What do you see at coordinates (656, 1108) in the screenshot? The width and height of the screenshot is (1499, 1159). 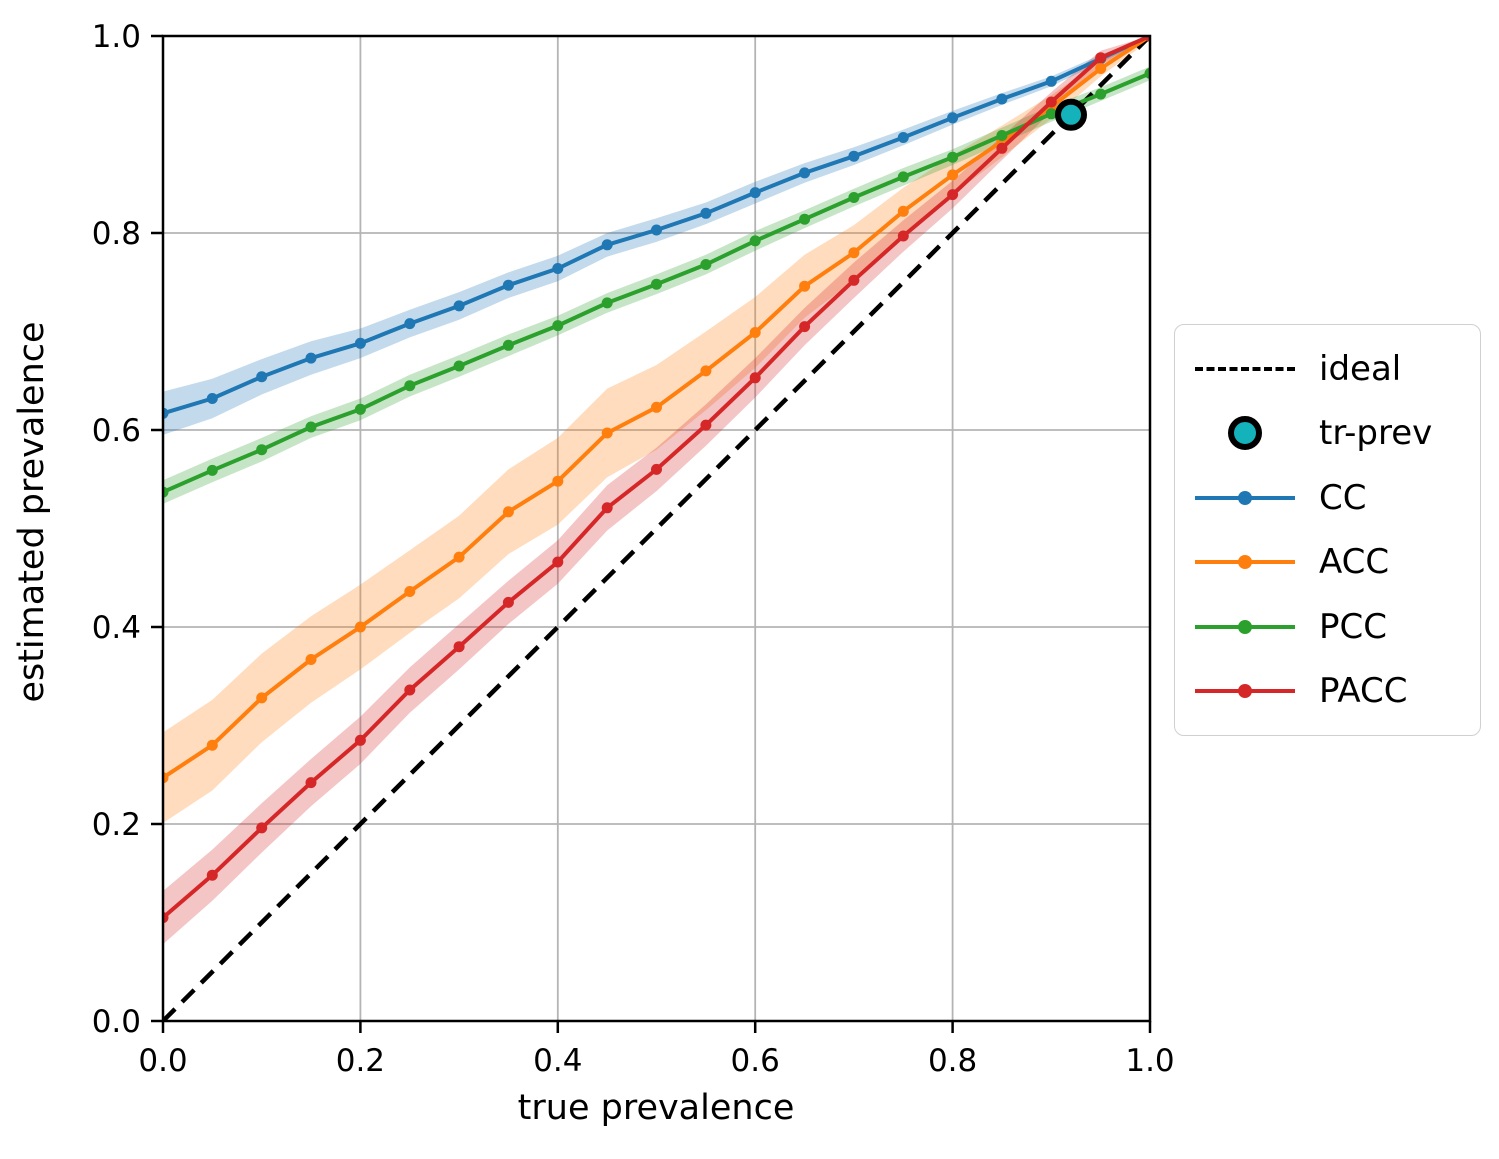 I see `x-axis-label: true prevalence` at bounding box center [656, 1108].